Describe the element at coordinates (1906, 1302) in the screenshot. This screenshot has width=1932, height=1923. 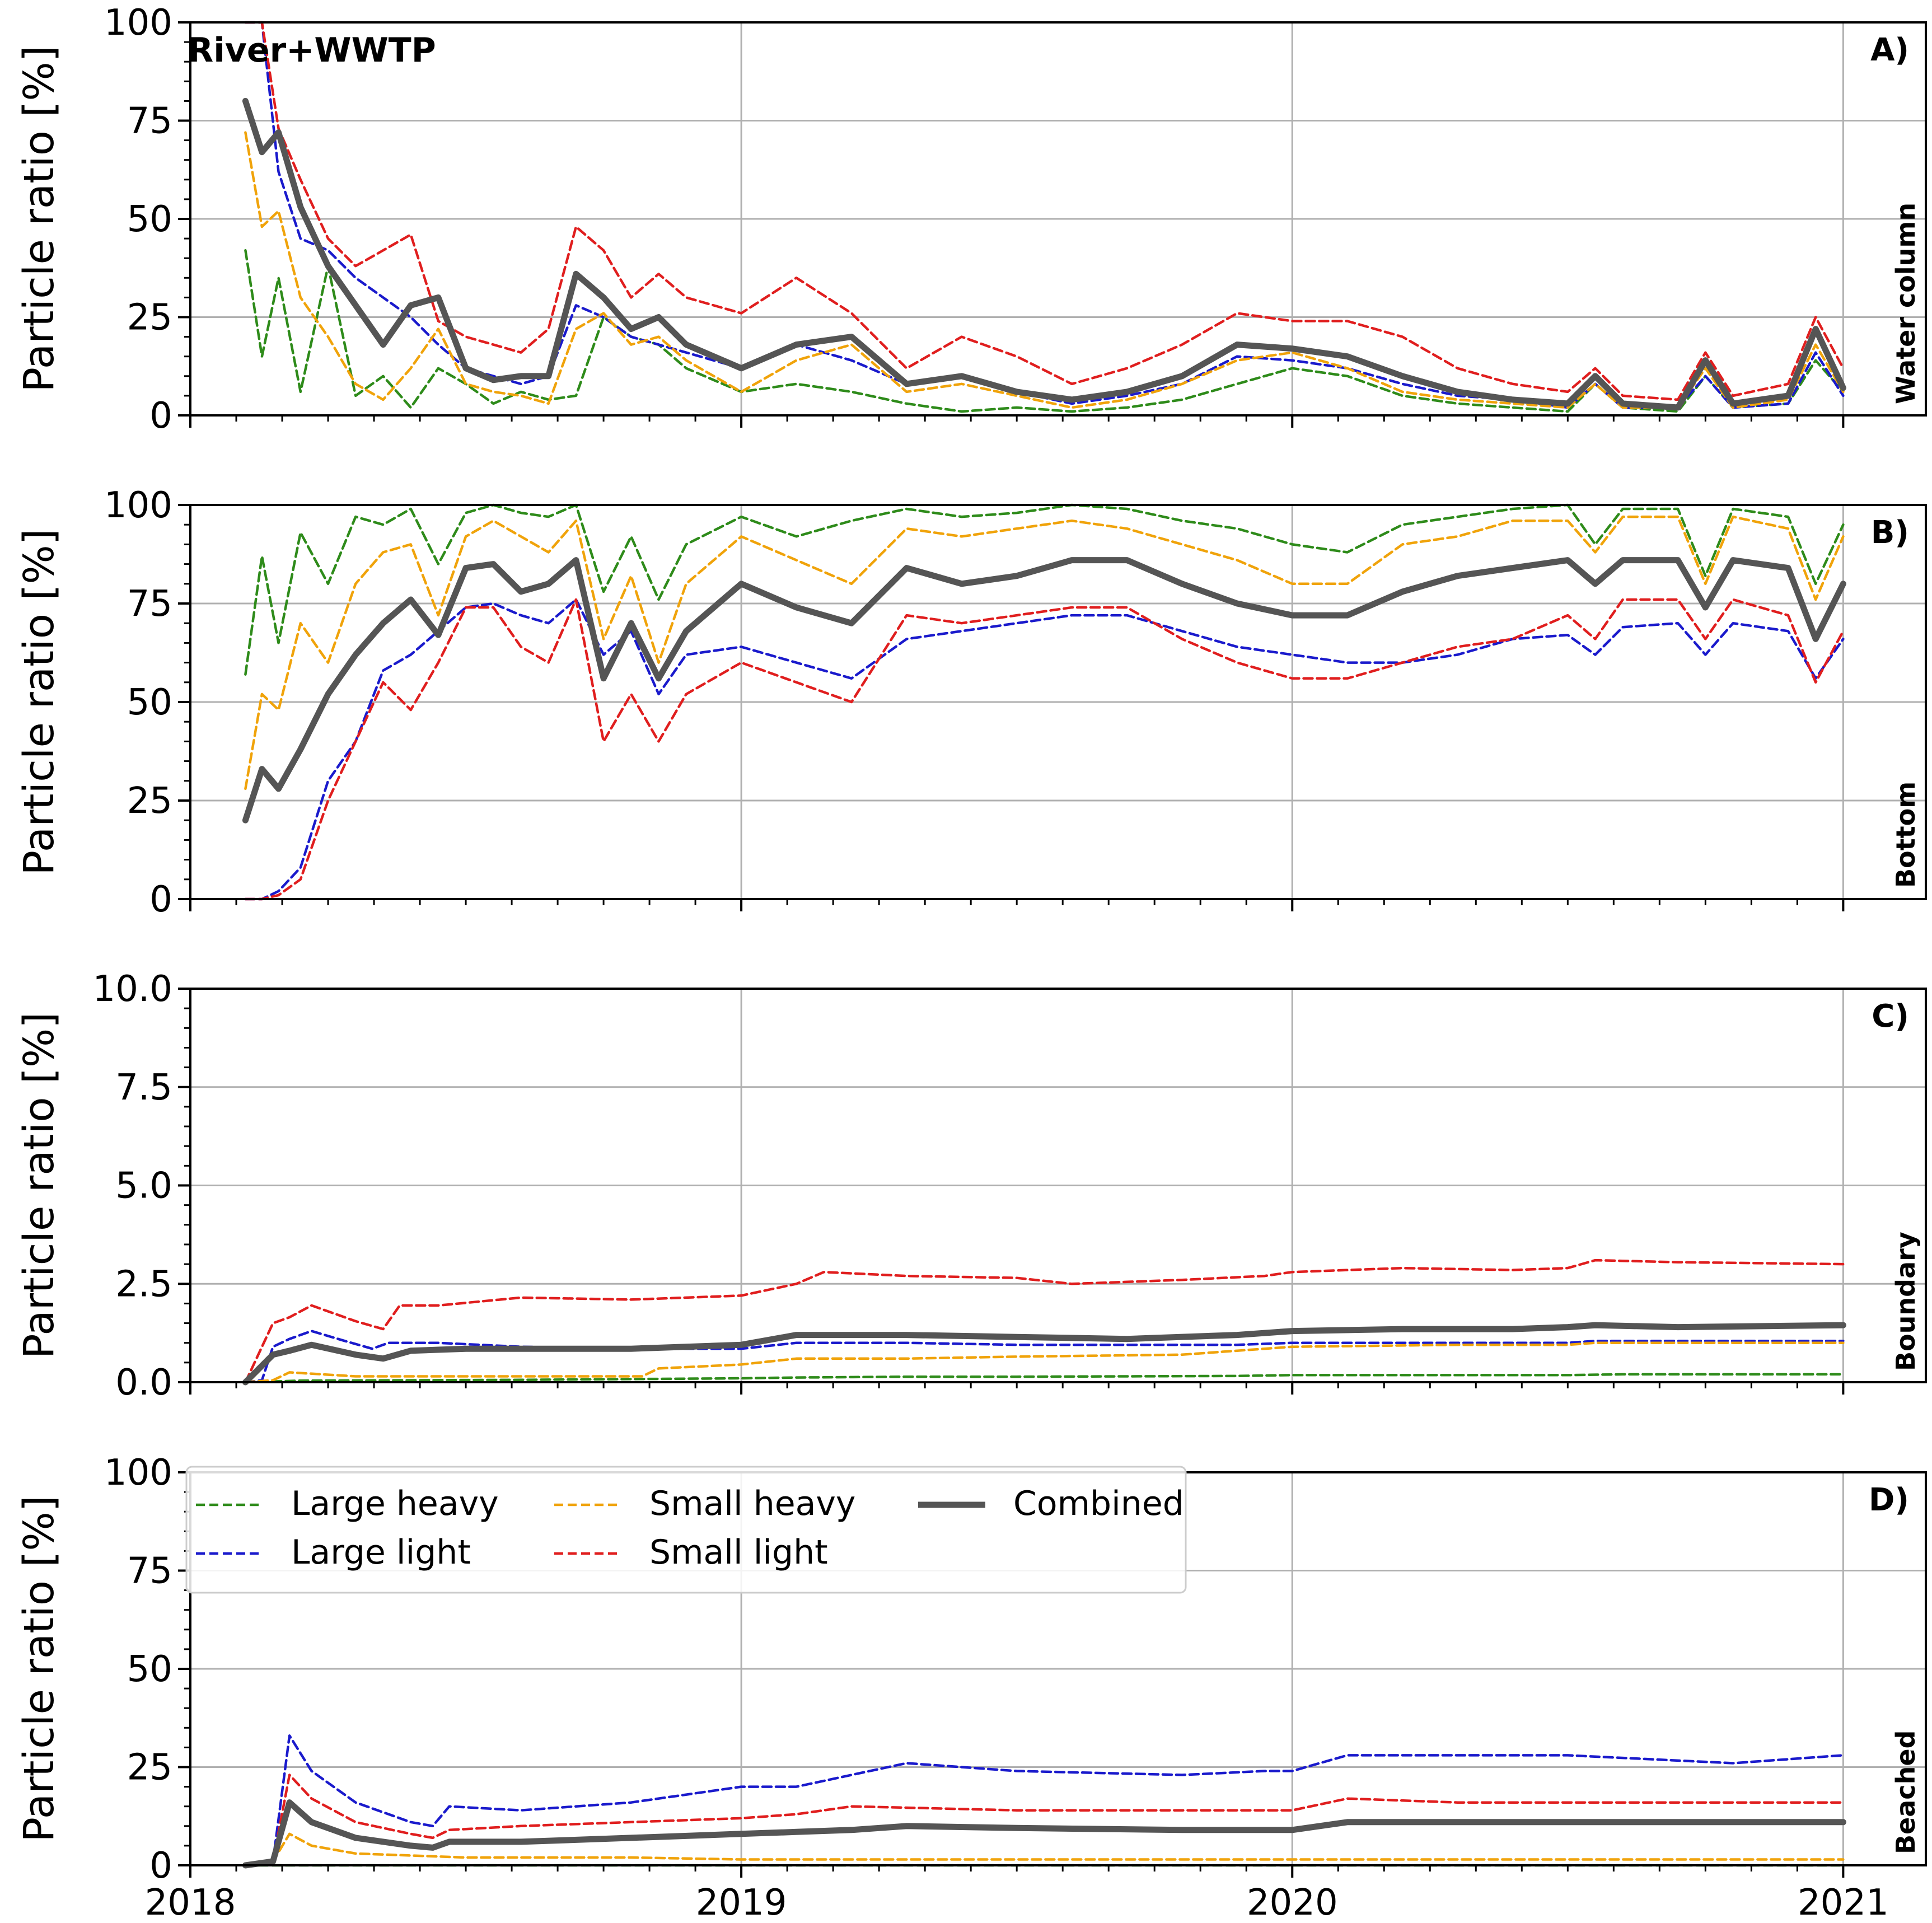
I see `panel-side-label: Boundary` at that location.